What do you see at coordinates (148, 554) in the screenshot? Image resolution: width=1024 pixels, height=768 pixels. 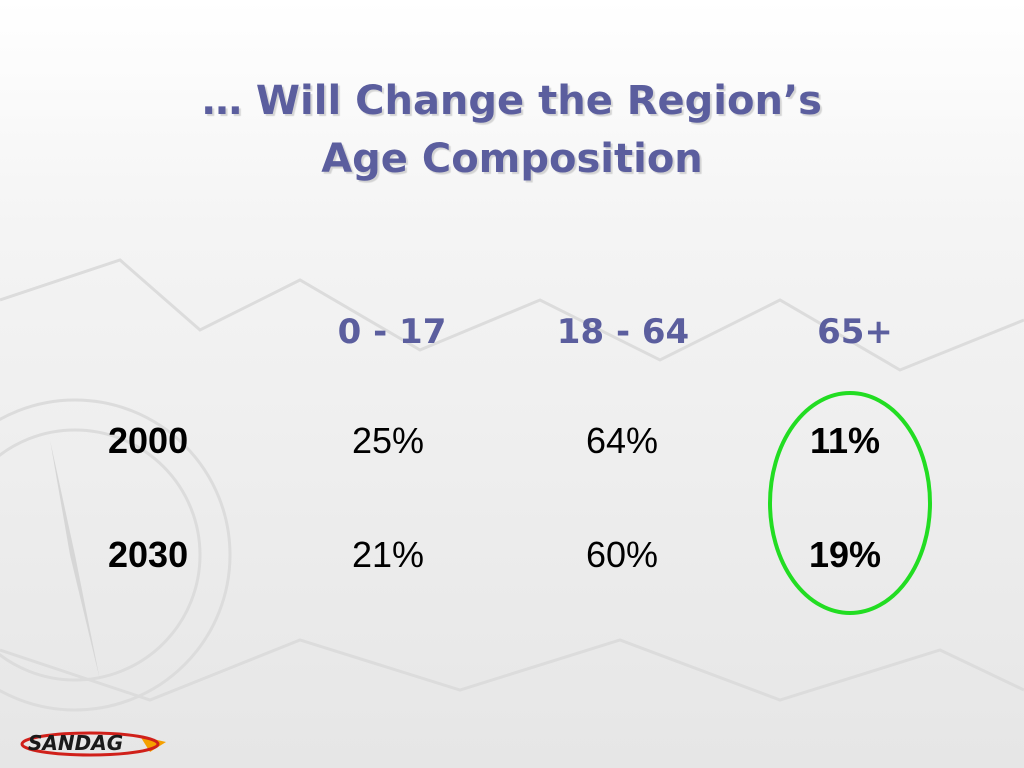 I see `row-label: 2030` at bounding box center [148, 554].